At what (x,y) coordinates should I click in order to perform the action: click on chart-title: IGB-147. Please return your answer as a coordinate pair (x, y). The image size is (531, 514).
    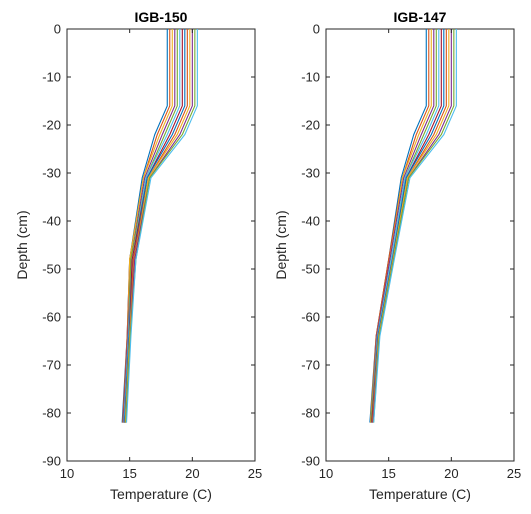
    Looking at the image, I should click on (420, 17).